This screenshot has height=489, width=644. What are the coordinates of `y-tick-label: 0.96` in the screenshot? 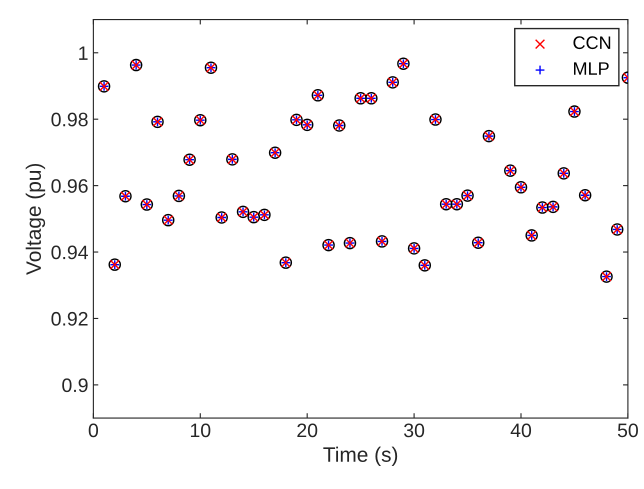 It's located at (69, 186).